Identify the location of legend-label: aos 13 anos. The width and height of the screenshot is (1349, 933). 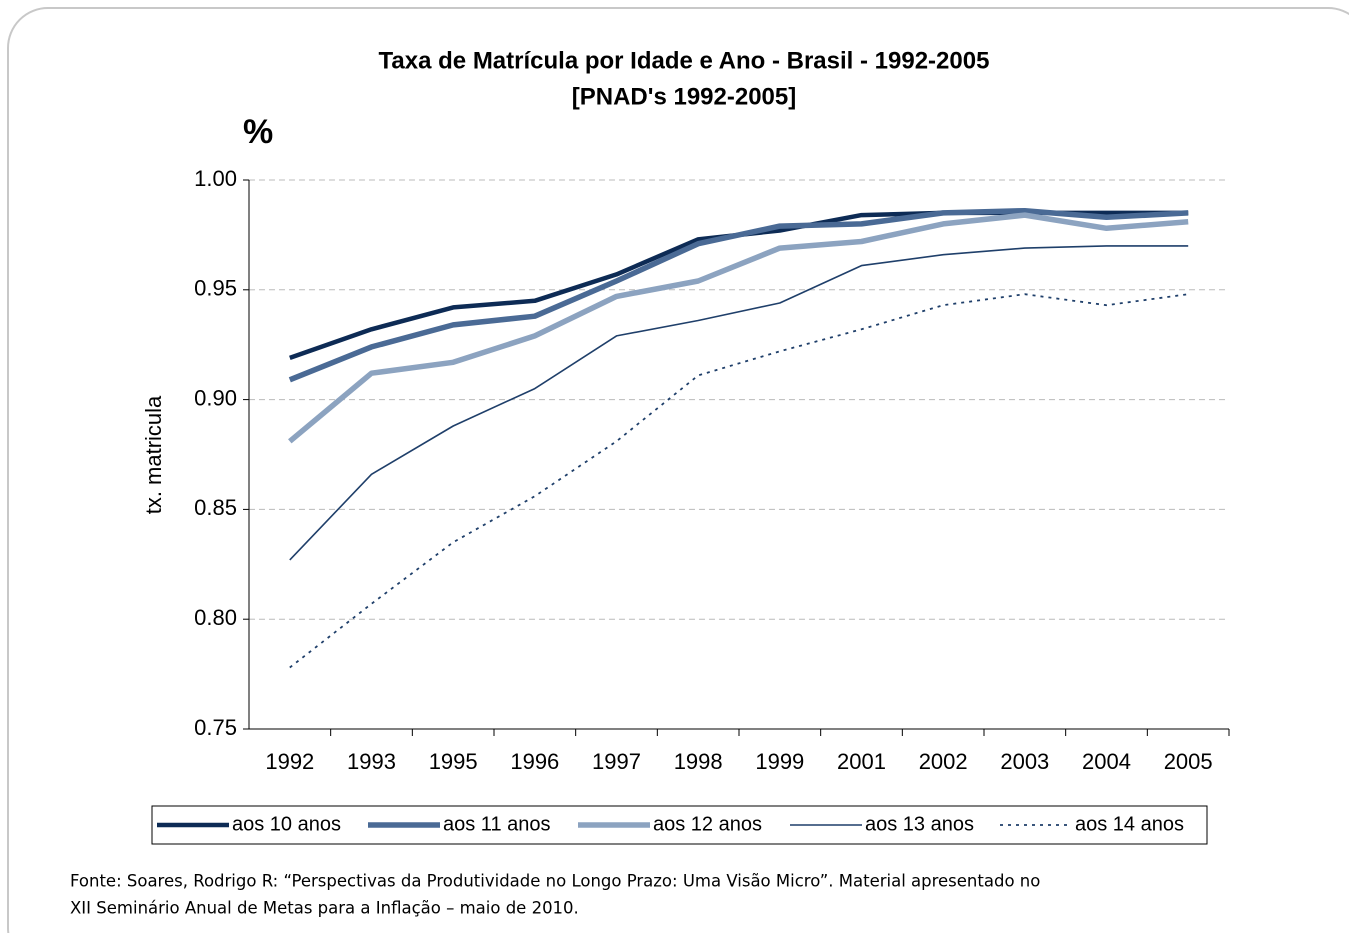
(919, 824).